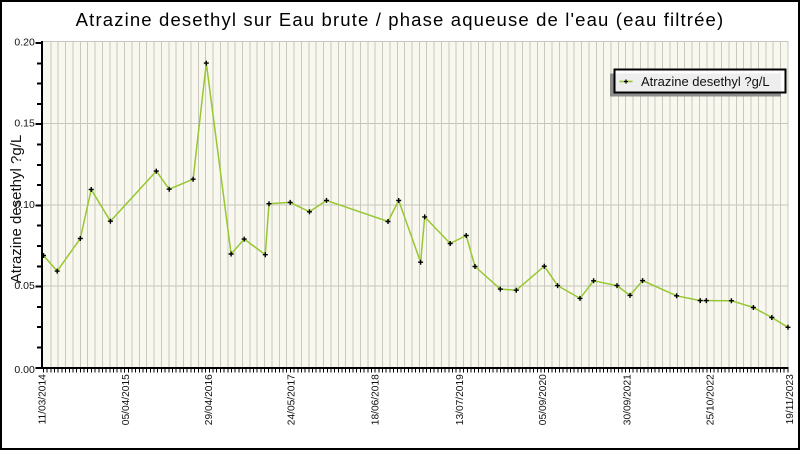 The height and width of the screenshot is (455, 800). I want to click on svg-text: 0.10, so click(24, 205).